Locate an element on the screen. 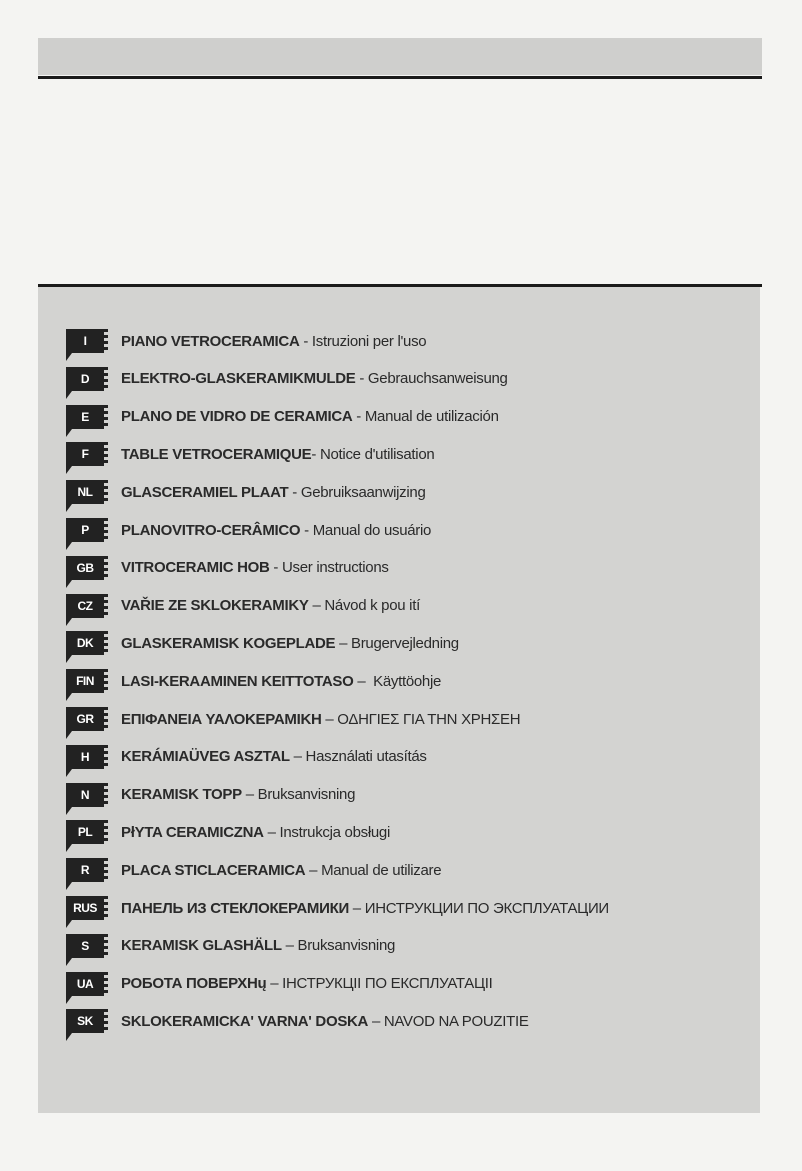  language-flag-badge: NL is located at coordinates (87, 496).